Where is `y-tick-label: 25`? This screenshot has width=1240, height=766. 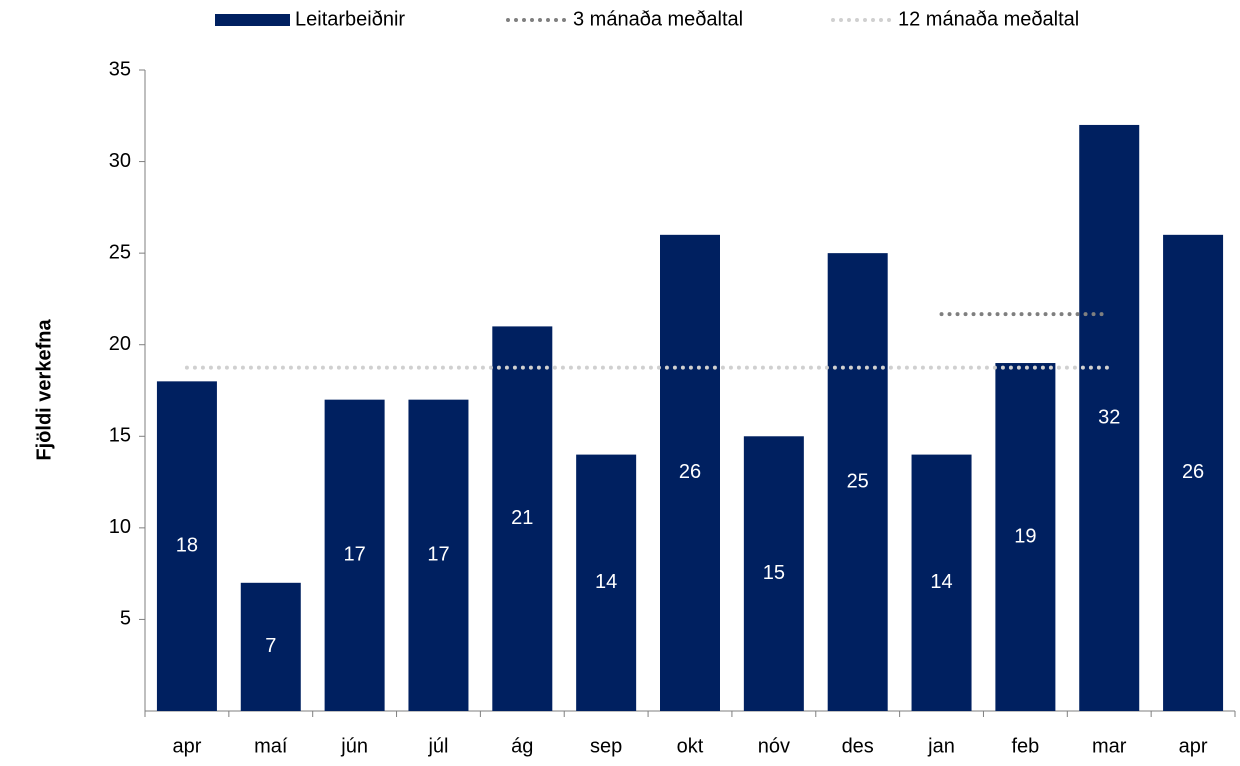
y-tick-label: 25 is located at coordinates (120, 252).